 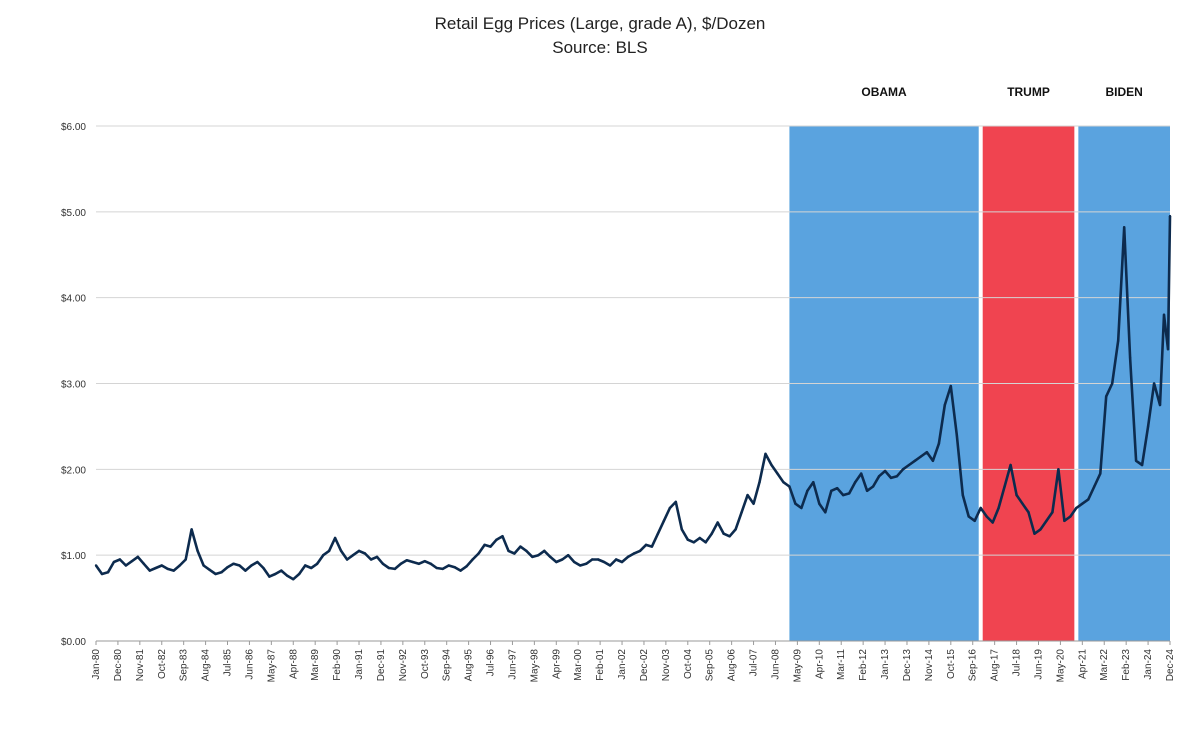 What do you see at coordinates (140, 665) in the screenshot?
I see `x-tick-label: Nov-81` at bounding box center [140, 665].